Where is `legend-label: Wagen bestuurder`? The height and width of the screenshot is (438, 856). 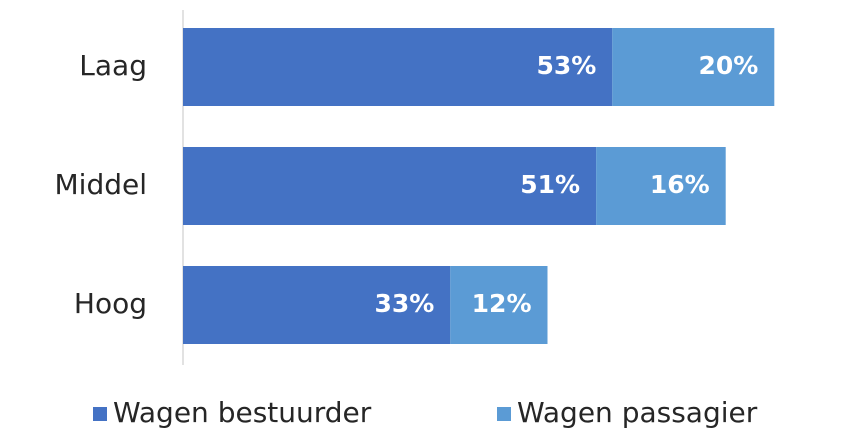 legend-label: Wagen bestuurder is located at coordinates (242, 412).